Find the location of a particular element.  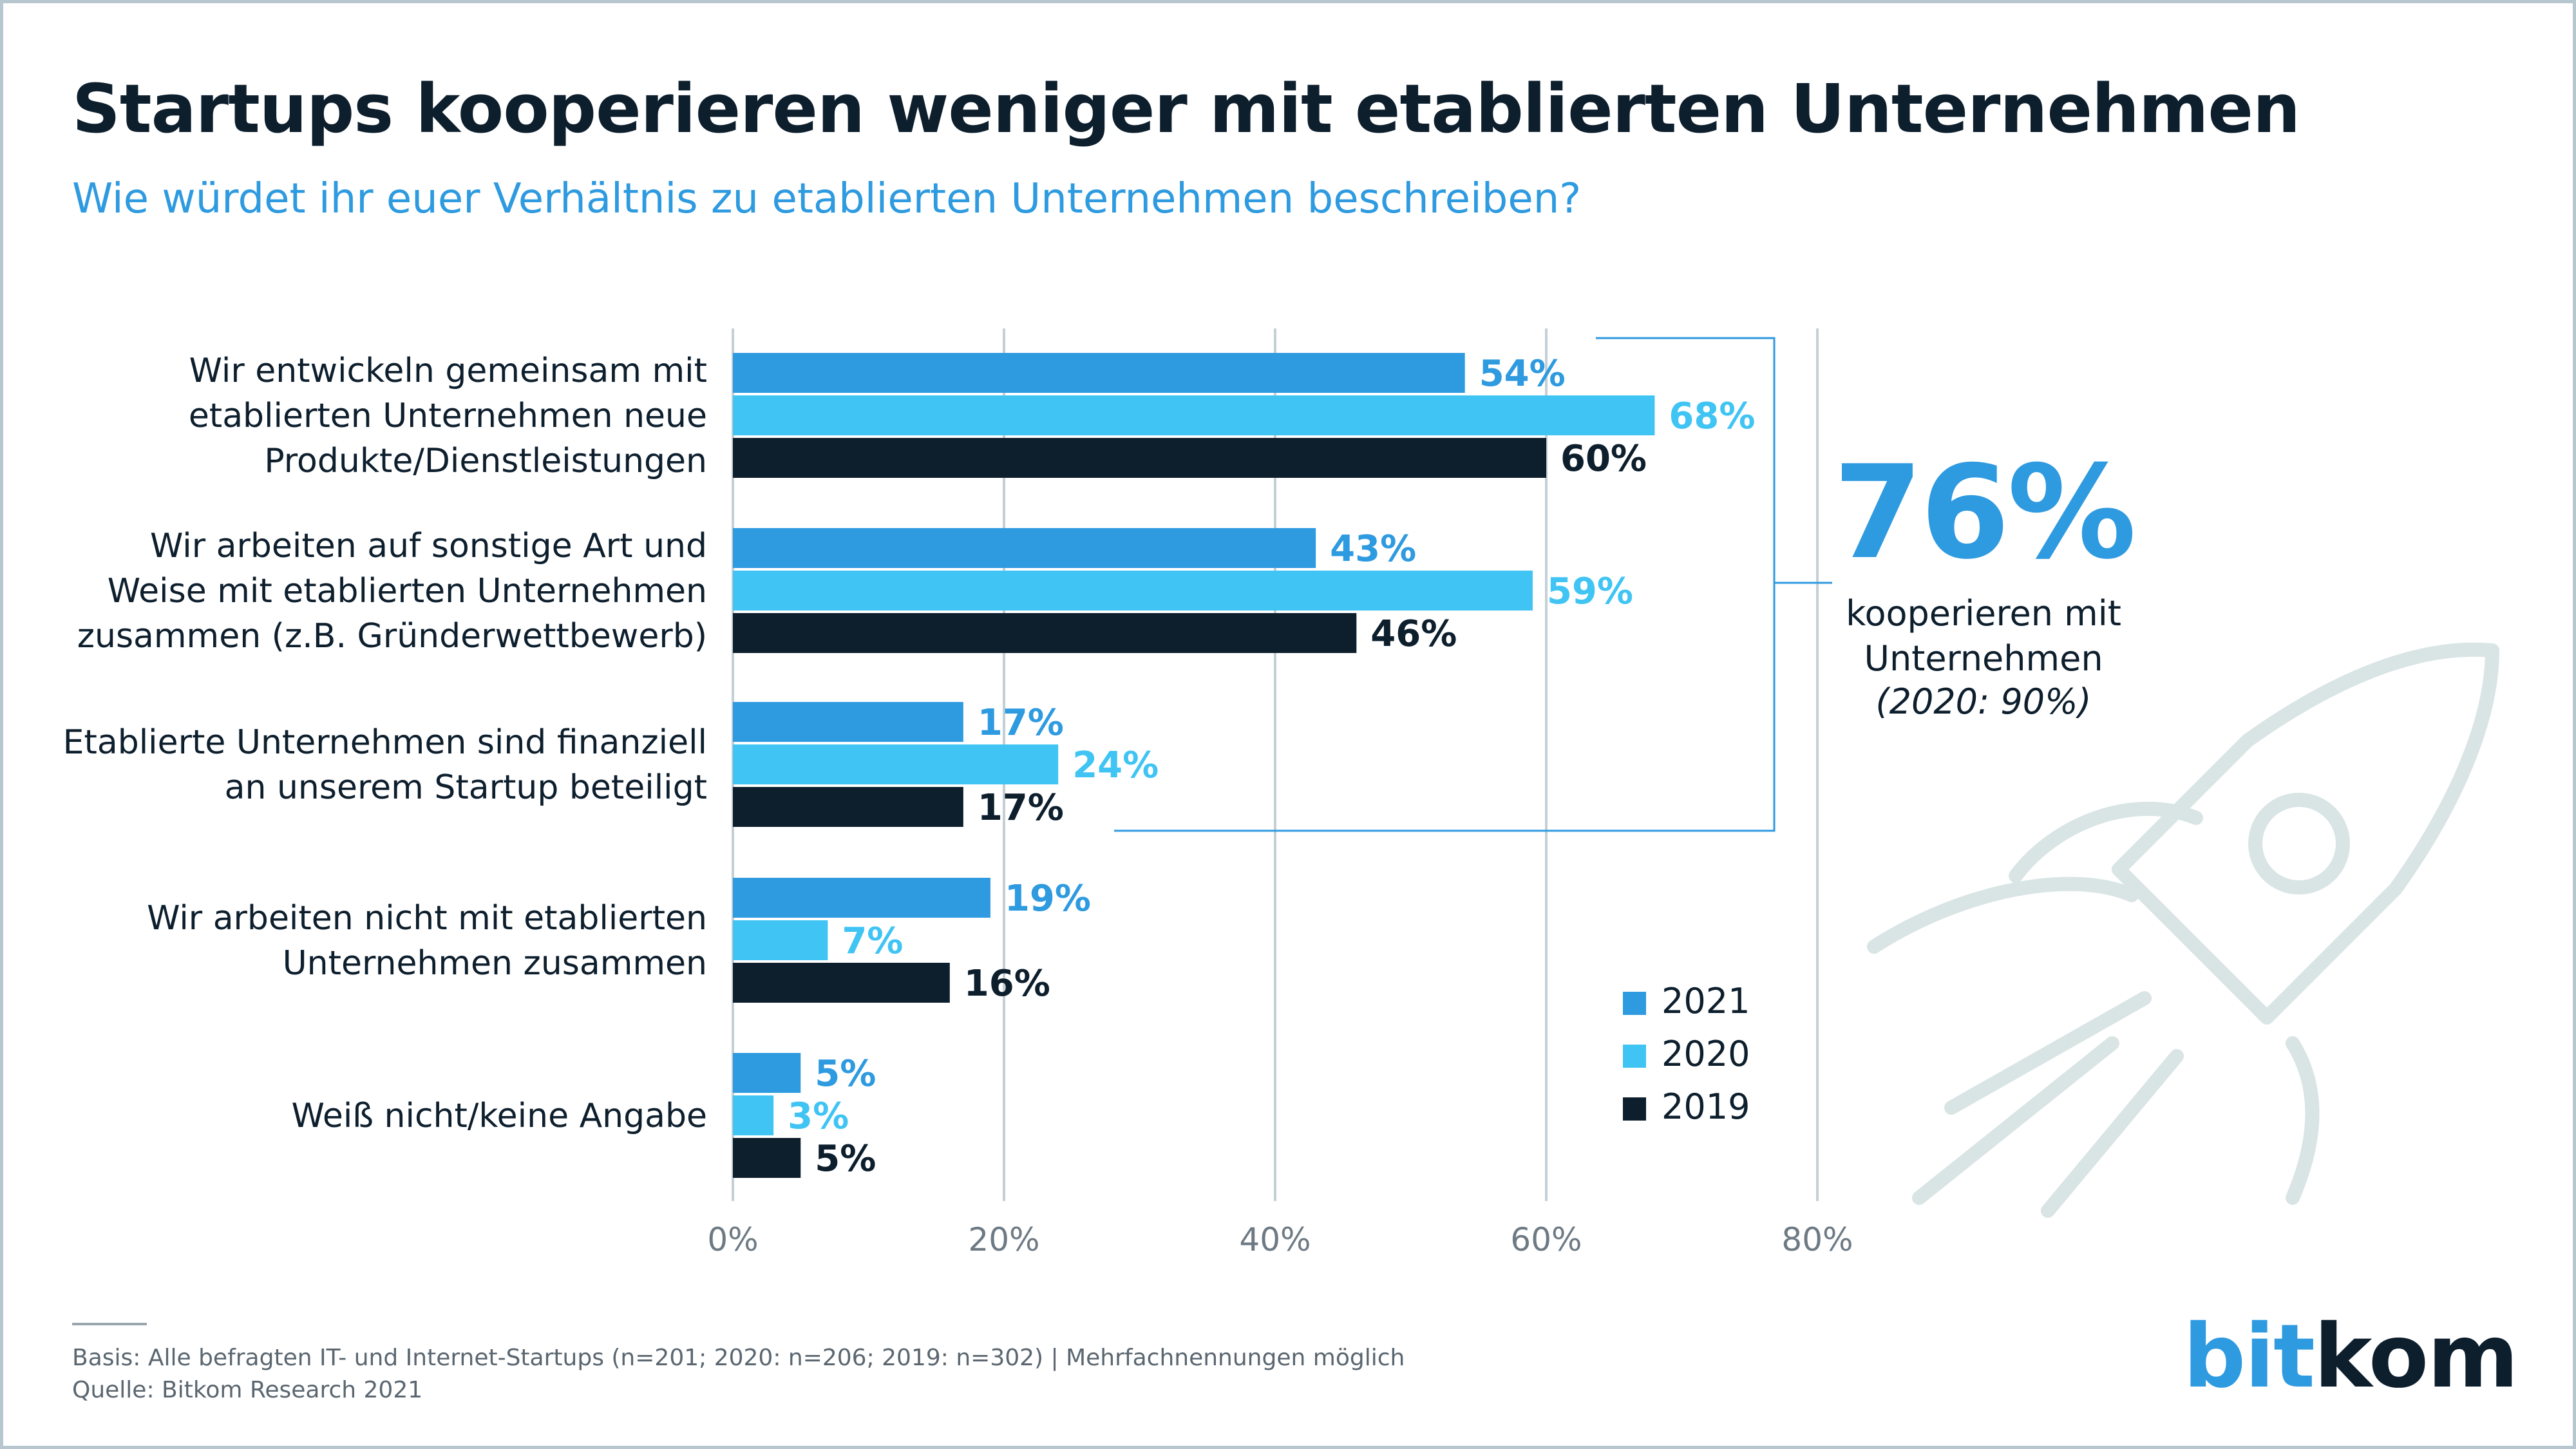

category-label: Weise mit etablierten Unternehmen is located at coordinates (407, 591).